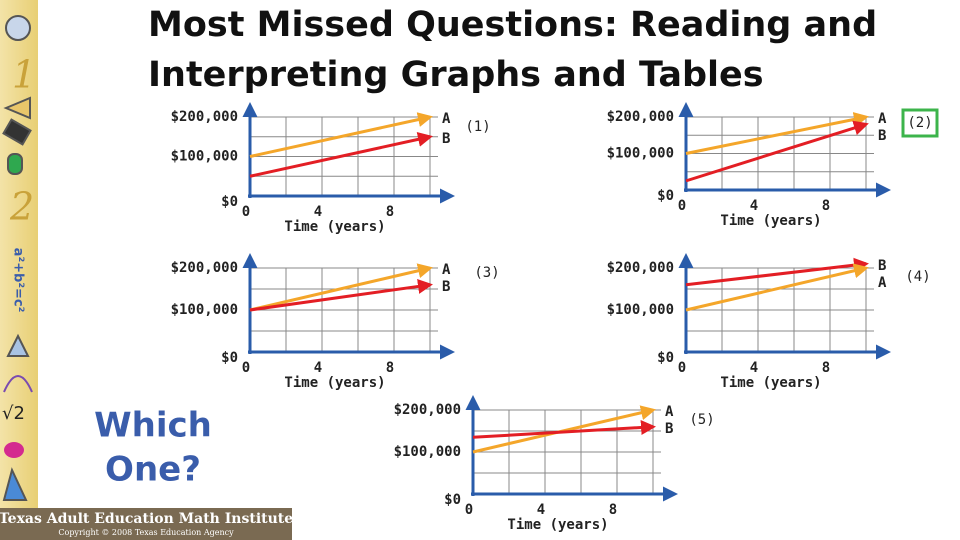  I want to click on question-line: Which, so click(153, 426).